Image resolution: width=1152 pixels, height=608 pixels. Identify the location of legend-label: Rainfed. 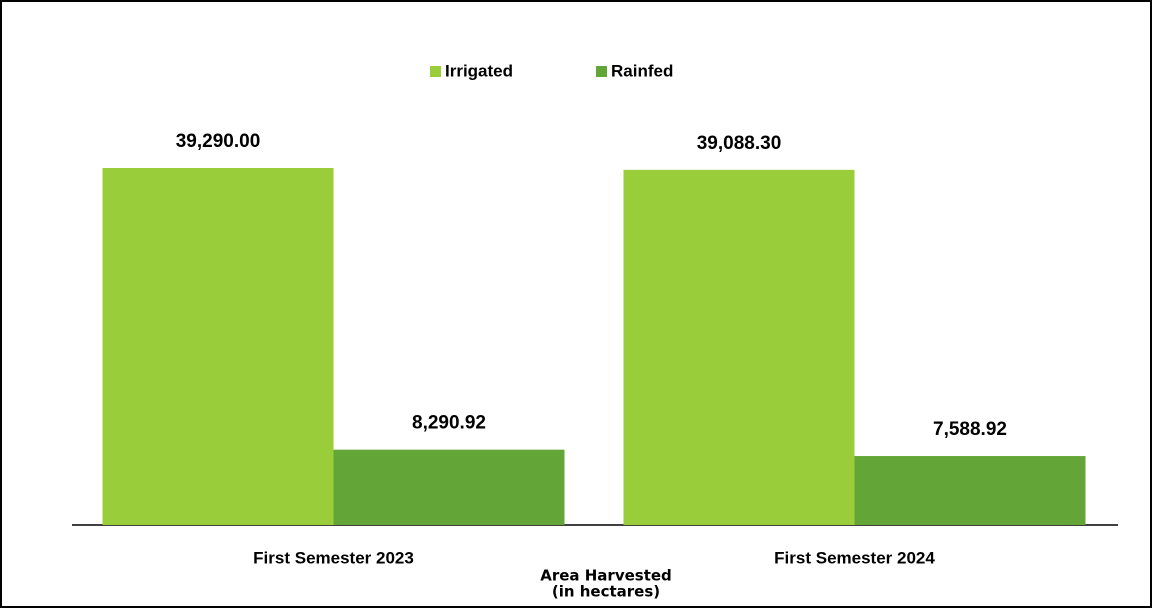
(642, 70).